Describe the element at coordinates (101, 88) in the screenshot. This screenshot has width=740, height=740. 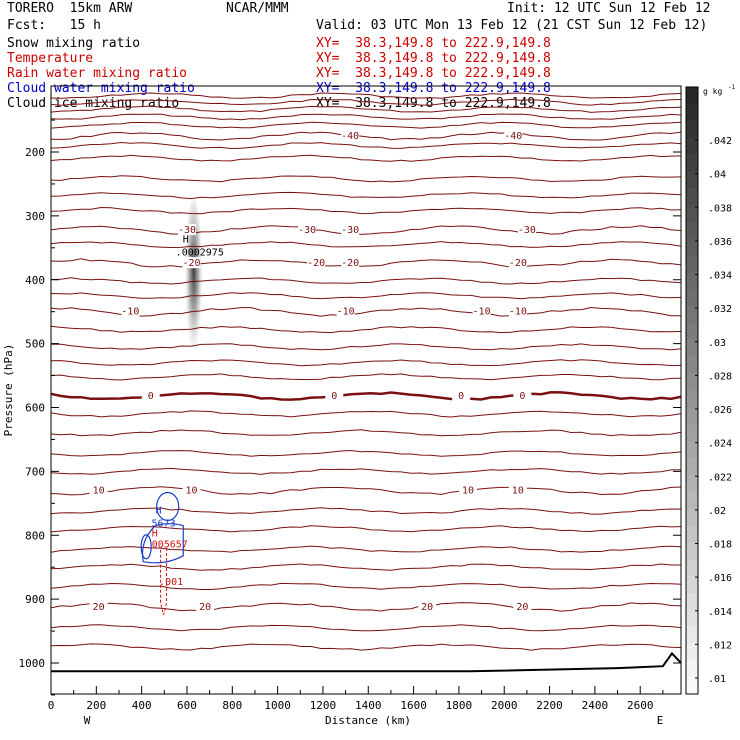
I see `field-cloud-water: Cloud water mixing ratio` at that location.